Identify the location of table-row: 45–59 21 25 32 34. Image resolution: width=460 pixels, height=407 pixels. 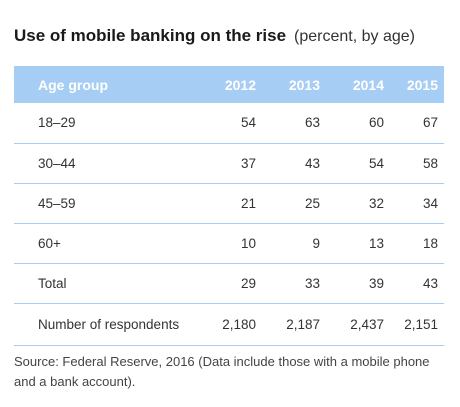
(229, 203).